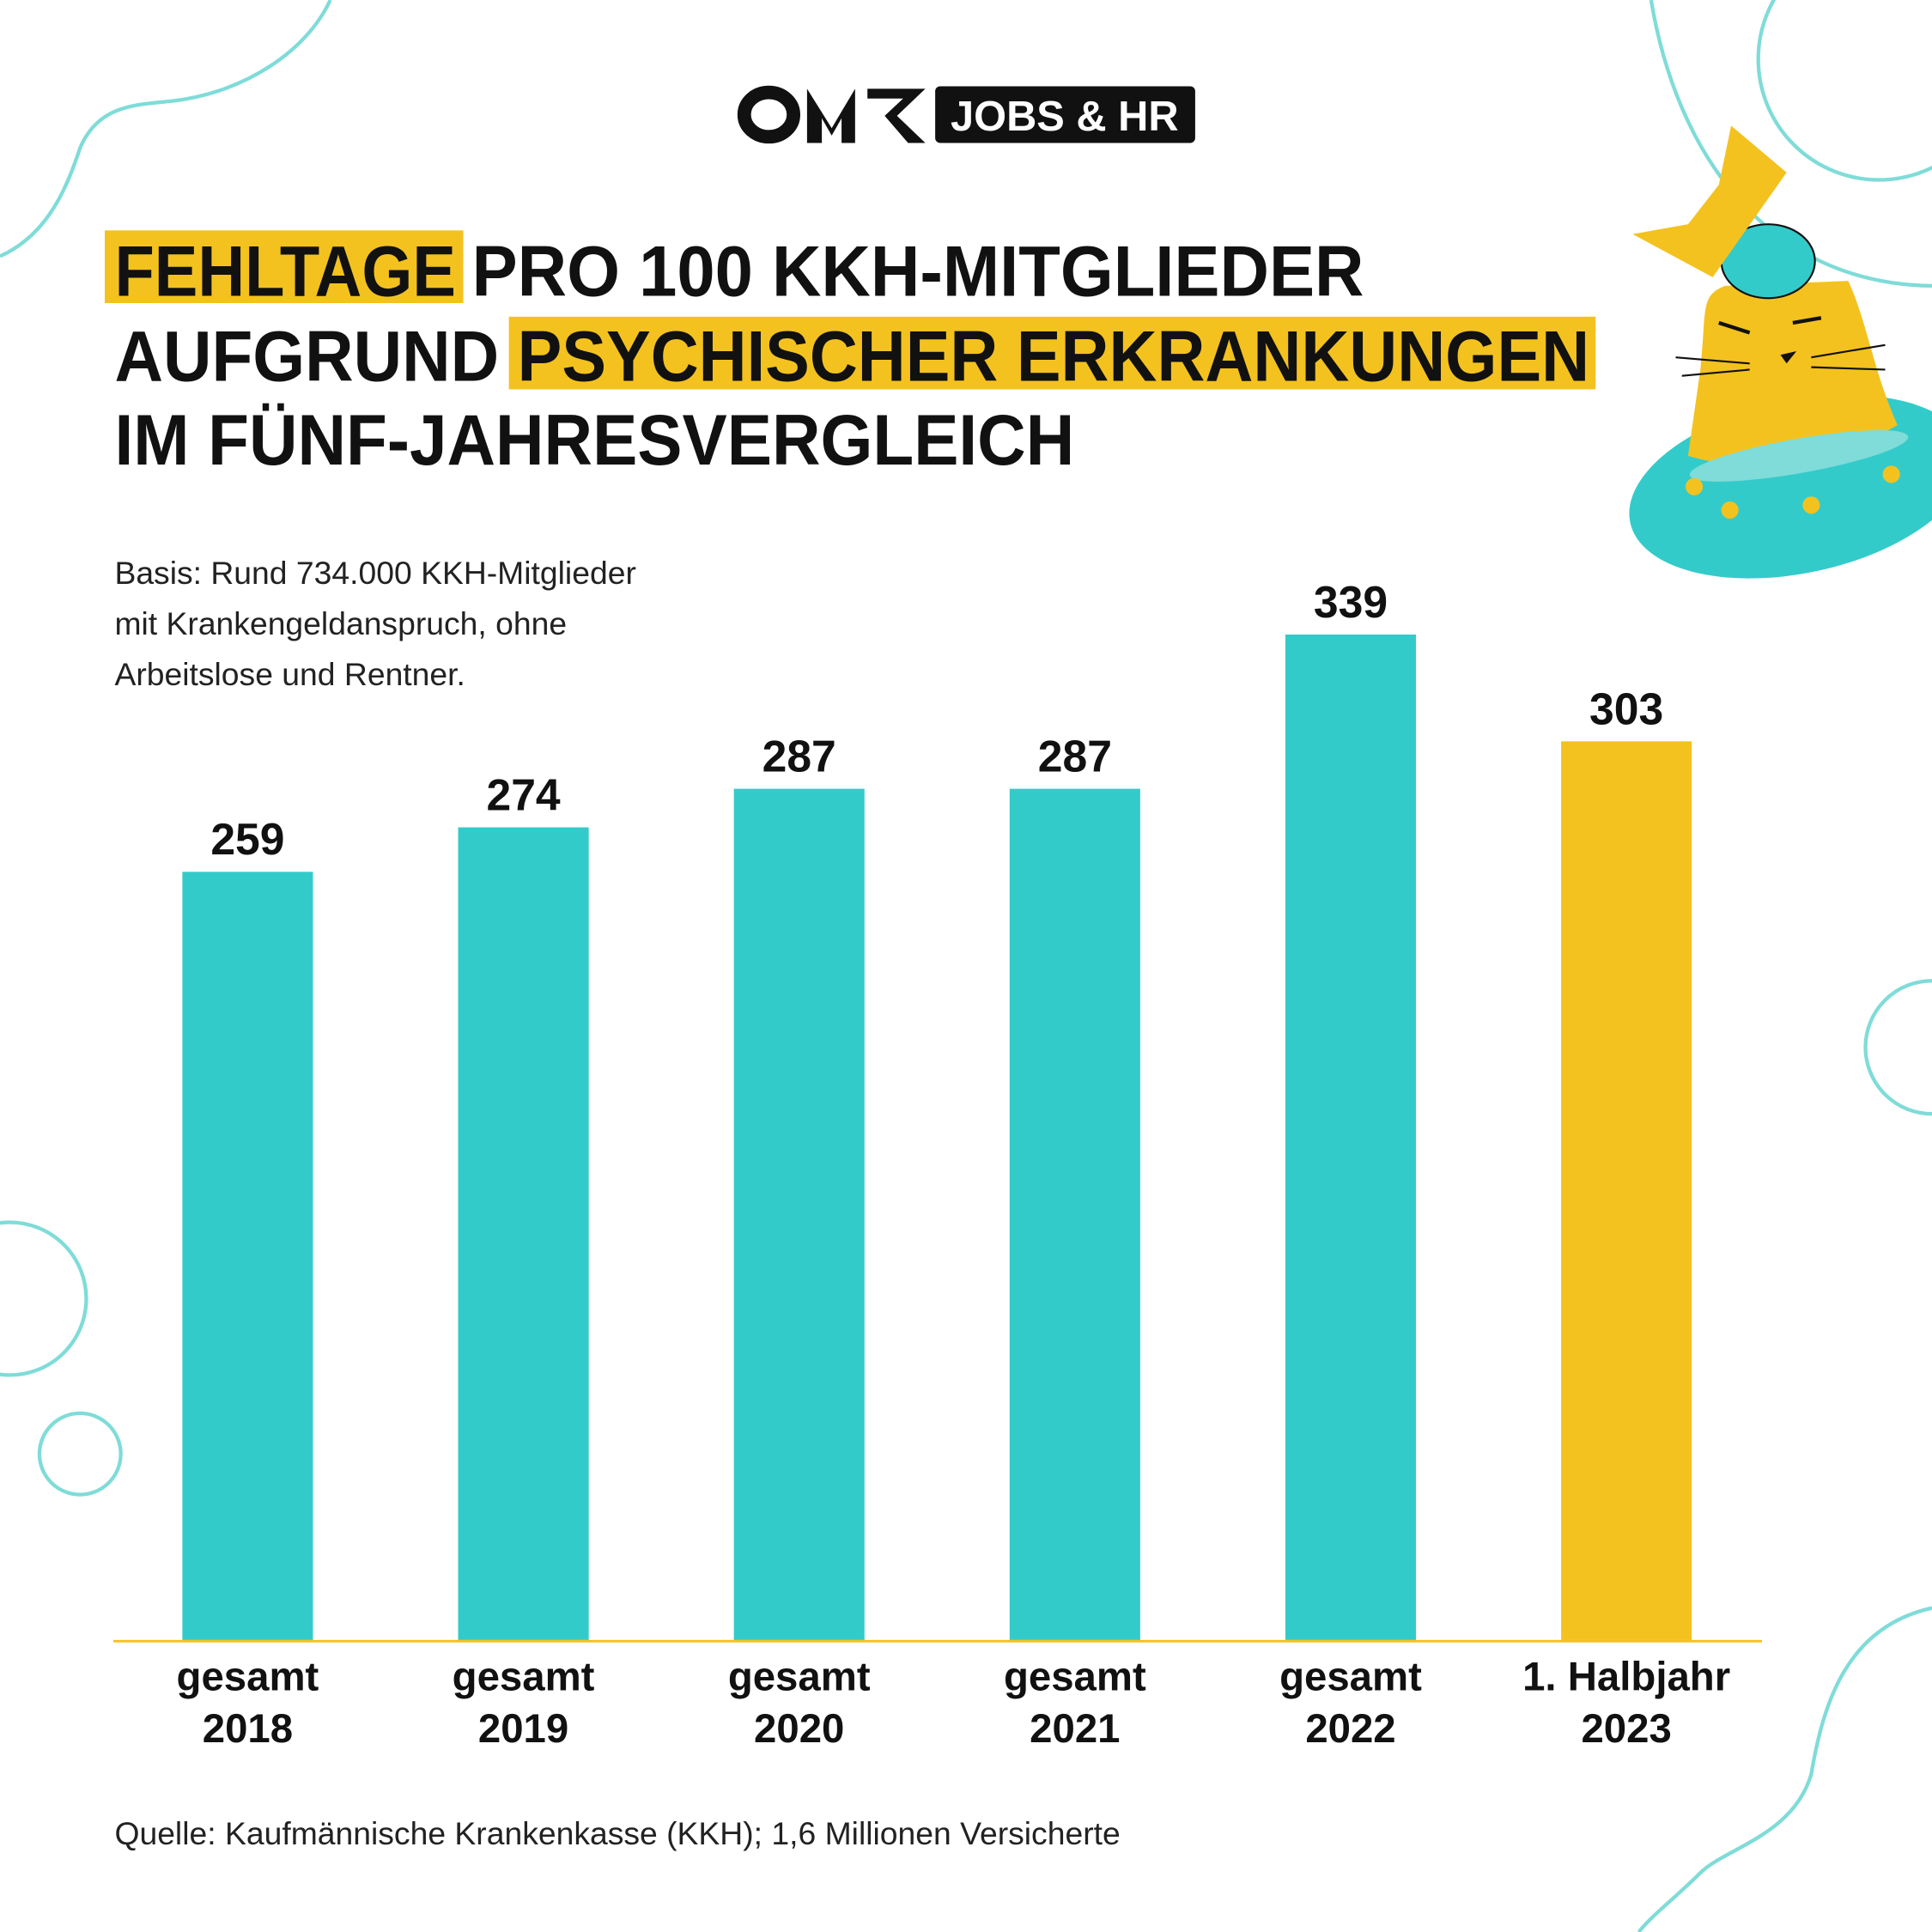  I want to click on omr-logo: JOBS & HR, so click(966, 114).